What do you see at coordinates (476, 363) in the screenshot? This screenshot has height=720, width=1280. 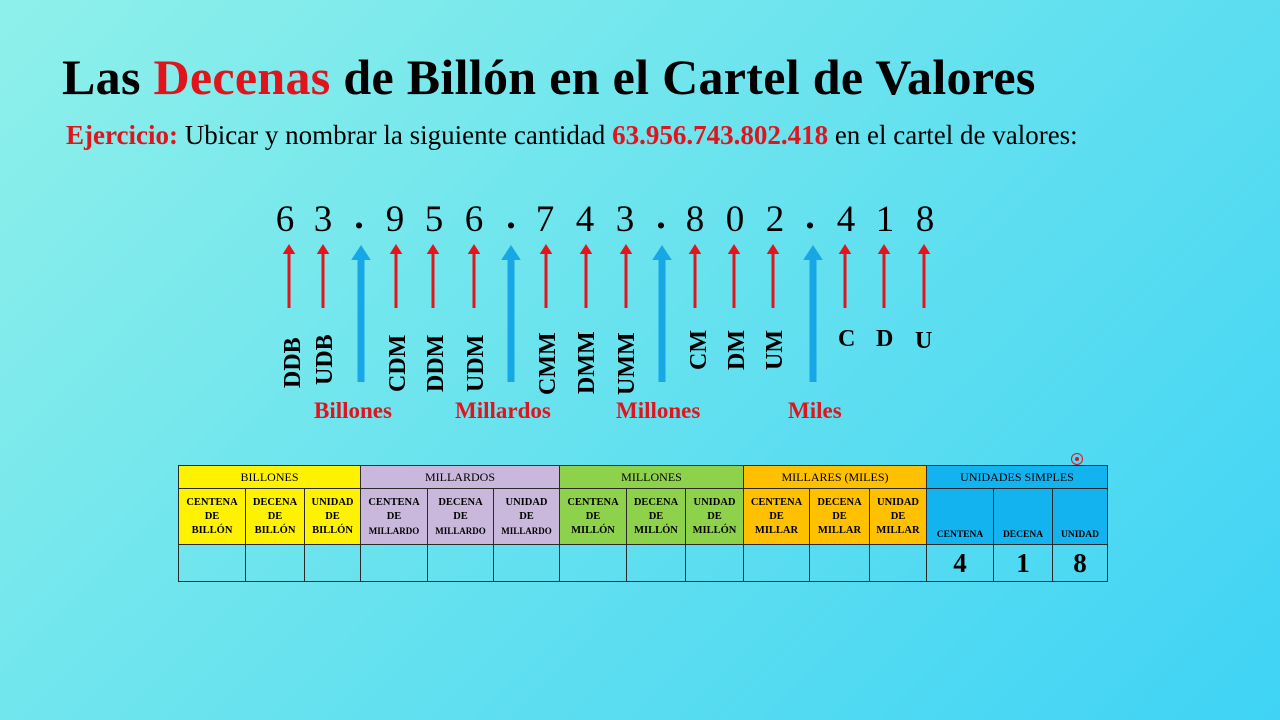 I see `place-label: UDM` at bounding box center [476, 363].